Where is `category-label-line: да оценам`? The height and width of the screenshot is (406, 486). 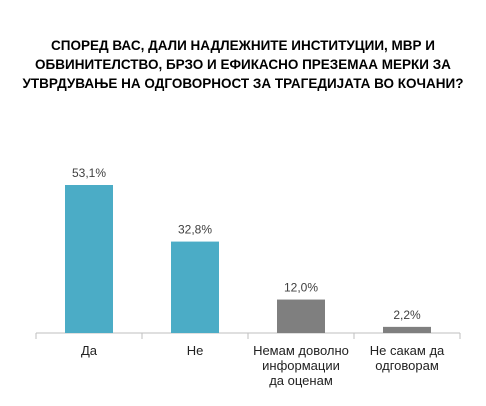 category-label-line: да оценам is located at coordinates (301, 380).